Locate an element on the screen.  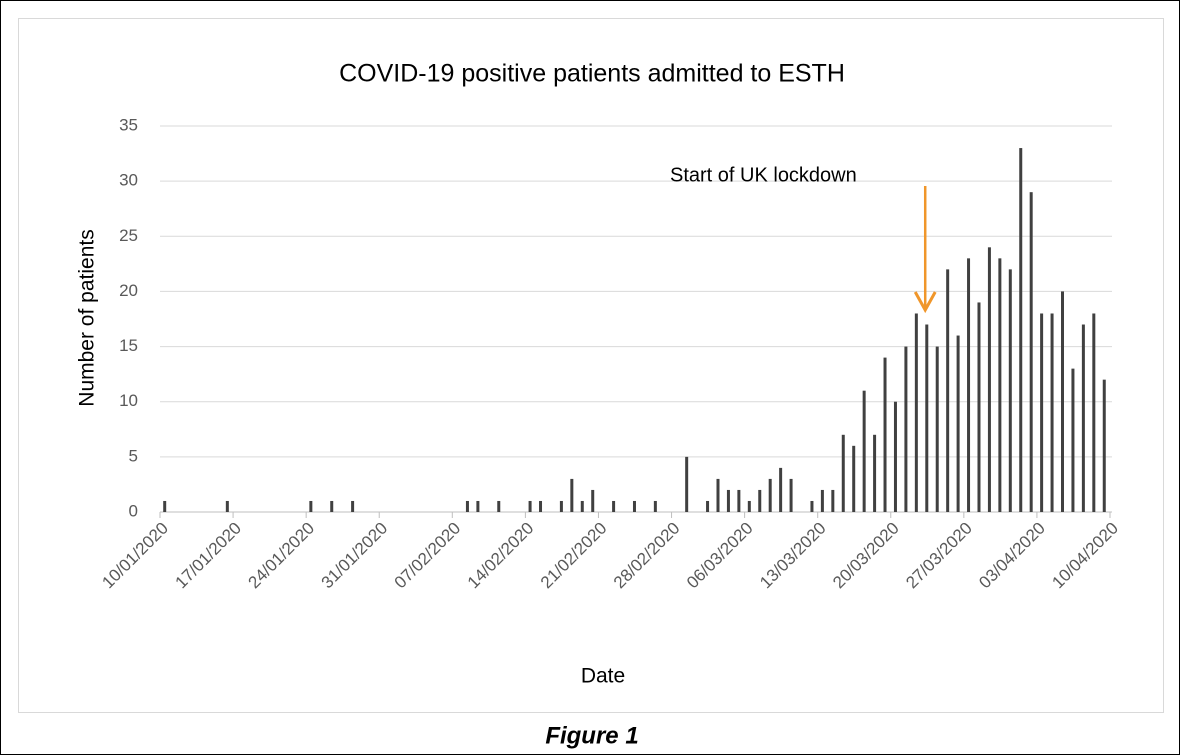
y-tick-label: 30 is located at coordinates (128, 180).